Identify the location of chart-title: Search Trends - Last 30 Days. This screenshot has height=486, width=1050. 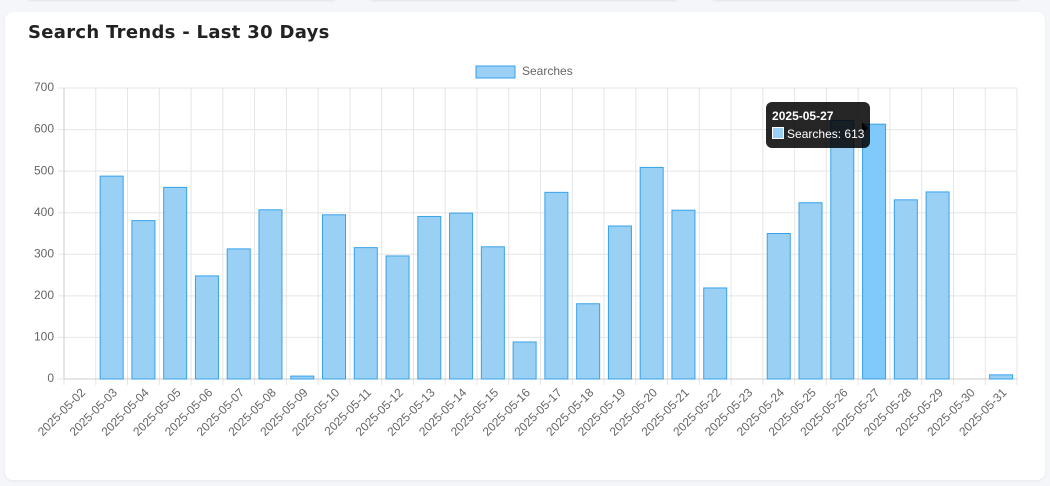
(179, 32).